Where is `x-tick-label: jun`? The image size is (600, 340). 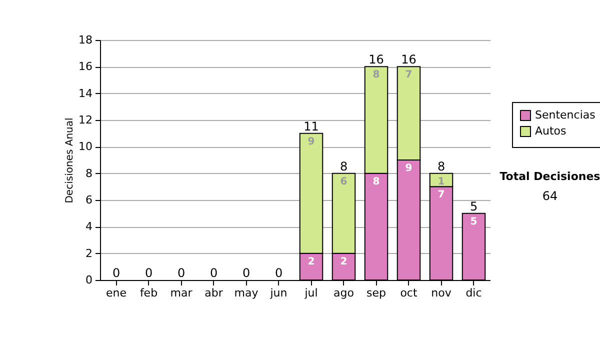 x-tick-label: jun is located at coordinates (278, 293).